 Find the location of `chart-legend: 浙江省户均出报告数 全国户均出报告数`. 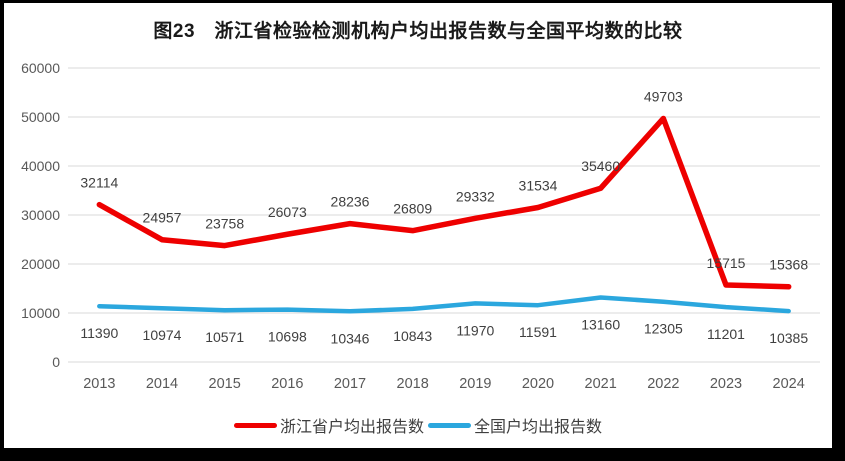

chart-legend: 浙江省户均出报告数 全国户均出报告数 is located at coordinates (418, 425).